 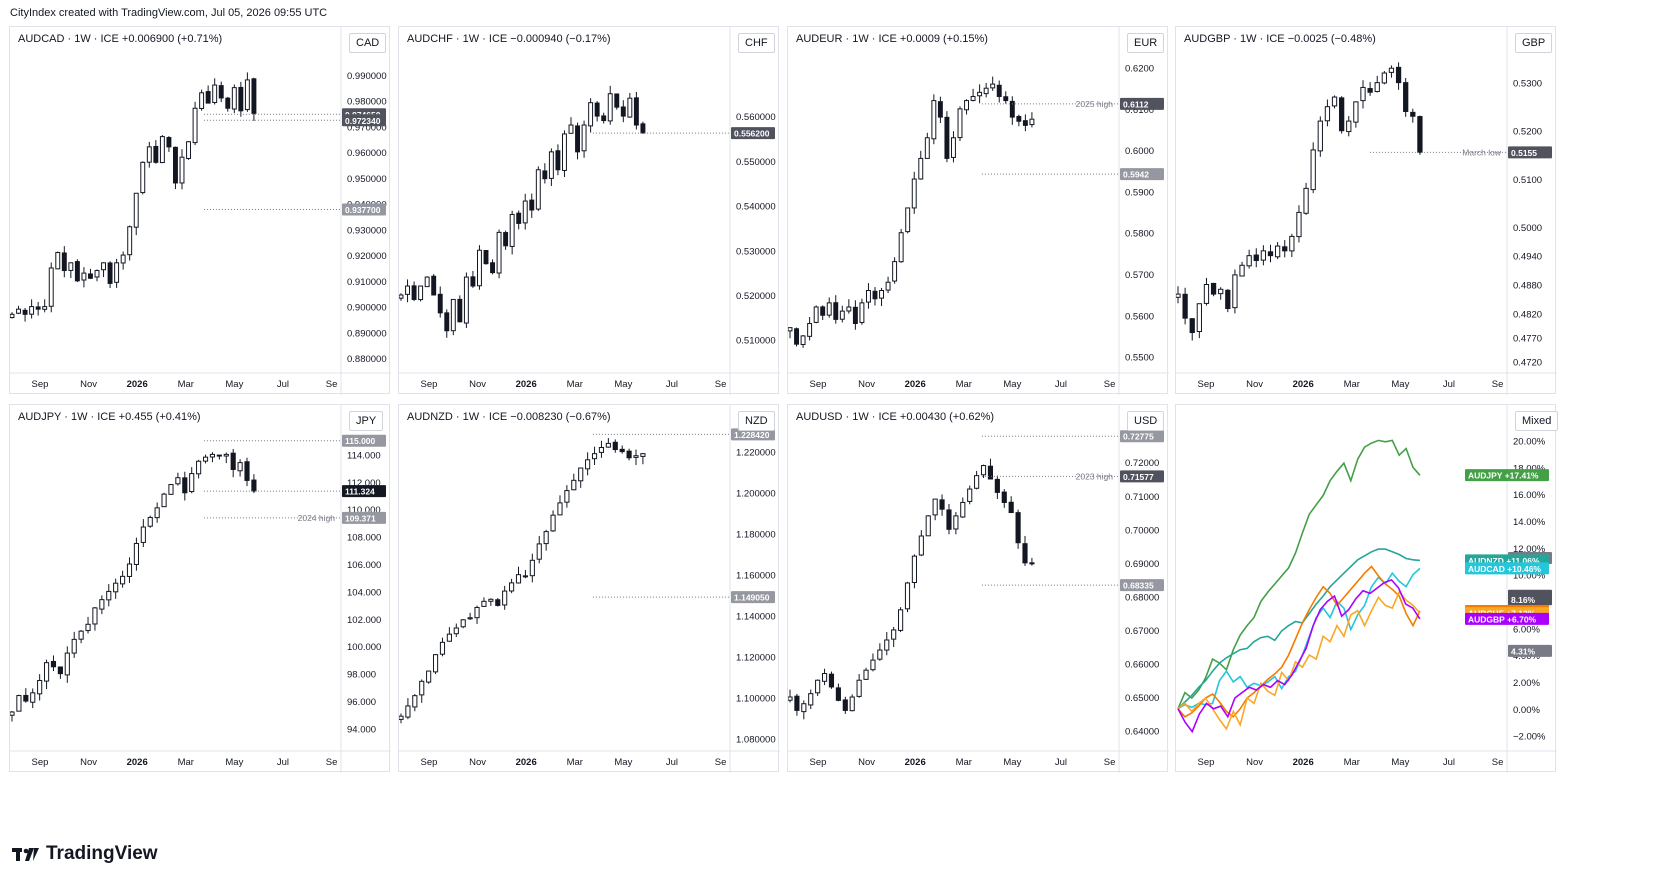 I want to click on series-line-audcad, so click(x=1299, y=638).